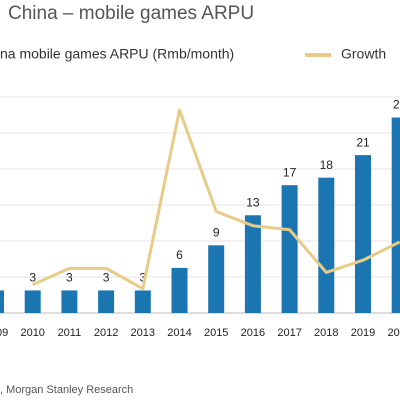  I want to click on chart-title: China – mobile games ARPU, so click(131, 13).